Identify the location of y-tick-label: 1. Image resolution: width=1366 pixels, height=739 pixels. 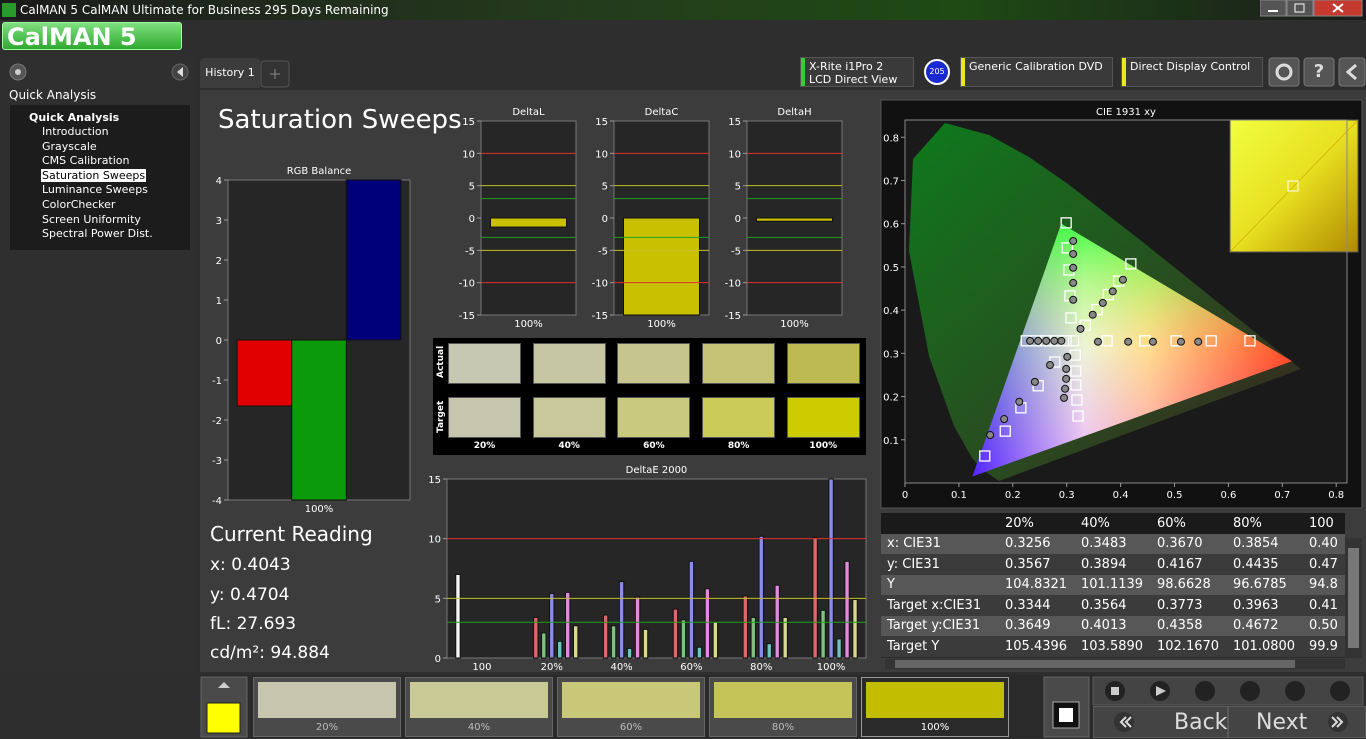
(219, 301).